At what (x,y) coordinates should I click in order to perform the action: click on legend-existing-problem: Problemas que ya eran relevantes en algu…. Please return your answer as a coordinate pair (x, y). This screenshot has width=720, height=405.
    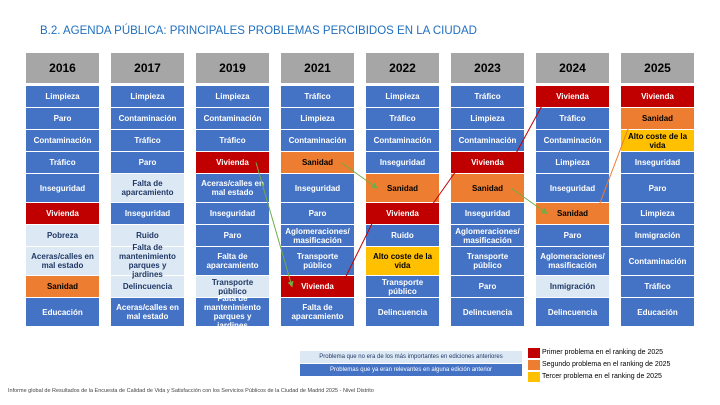
    Looking at the image, I should click on (411, 370).